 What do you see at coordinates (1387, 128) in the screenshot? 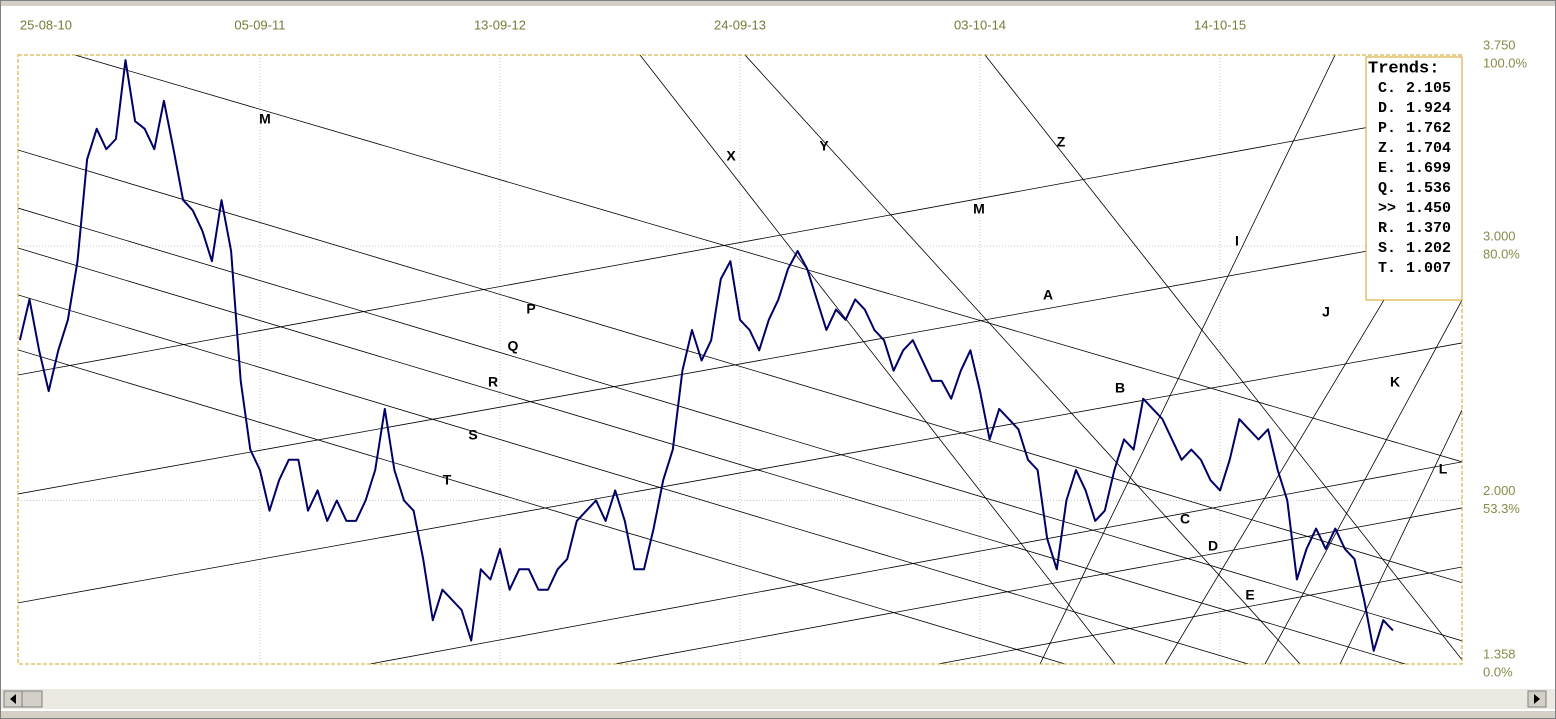
I see `trend-name: P.` at bounding box center [1387, 128].